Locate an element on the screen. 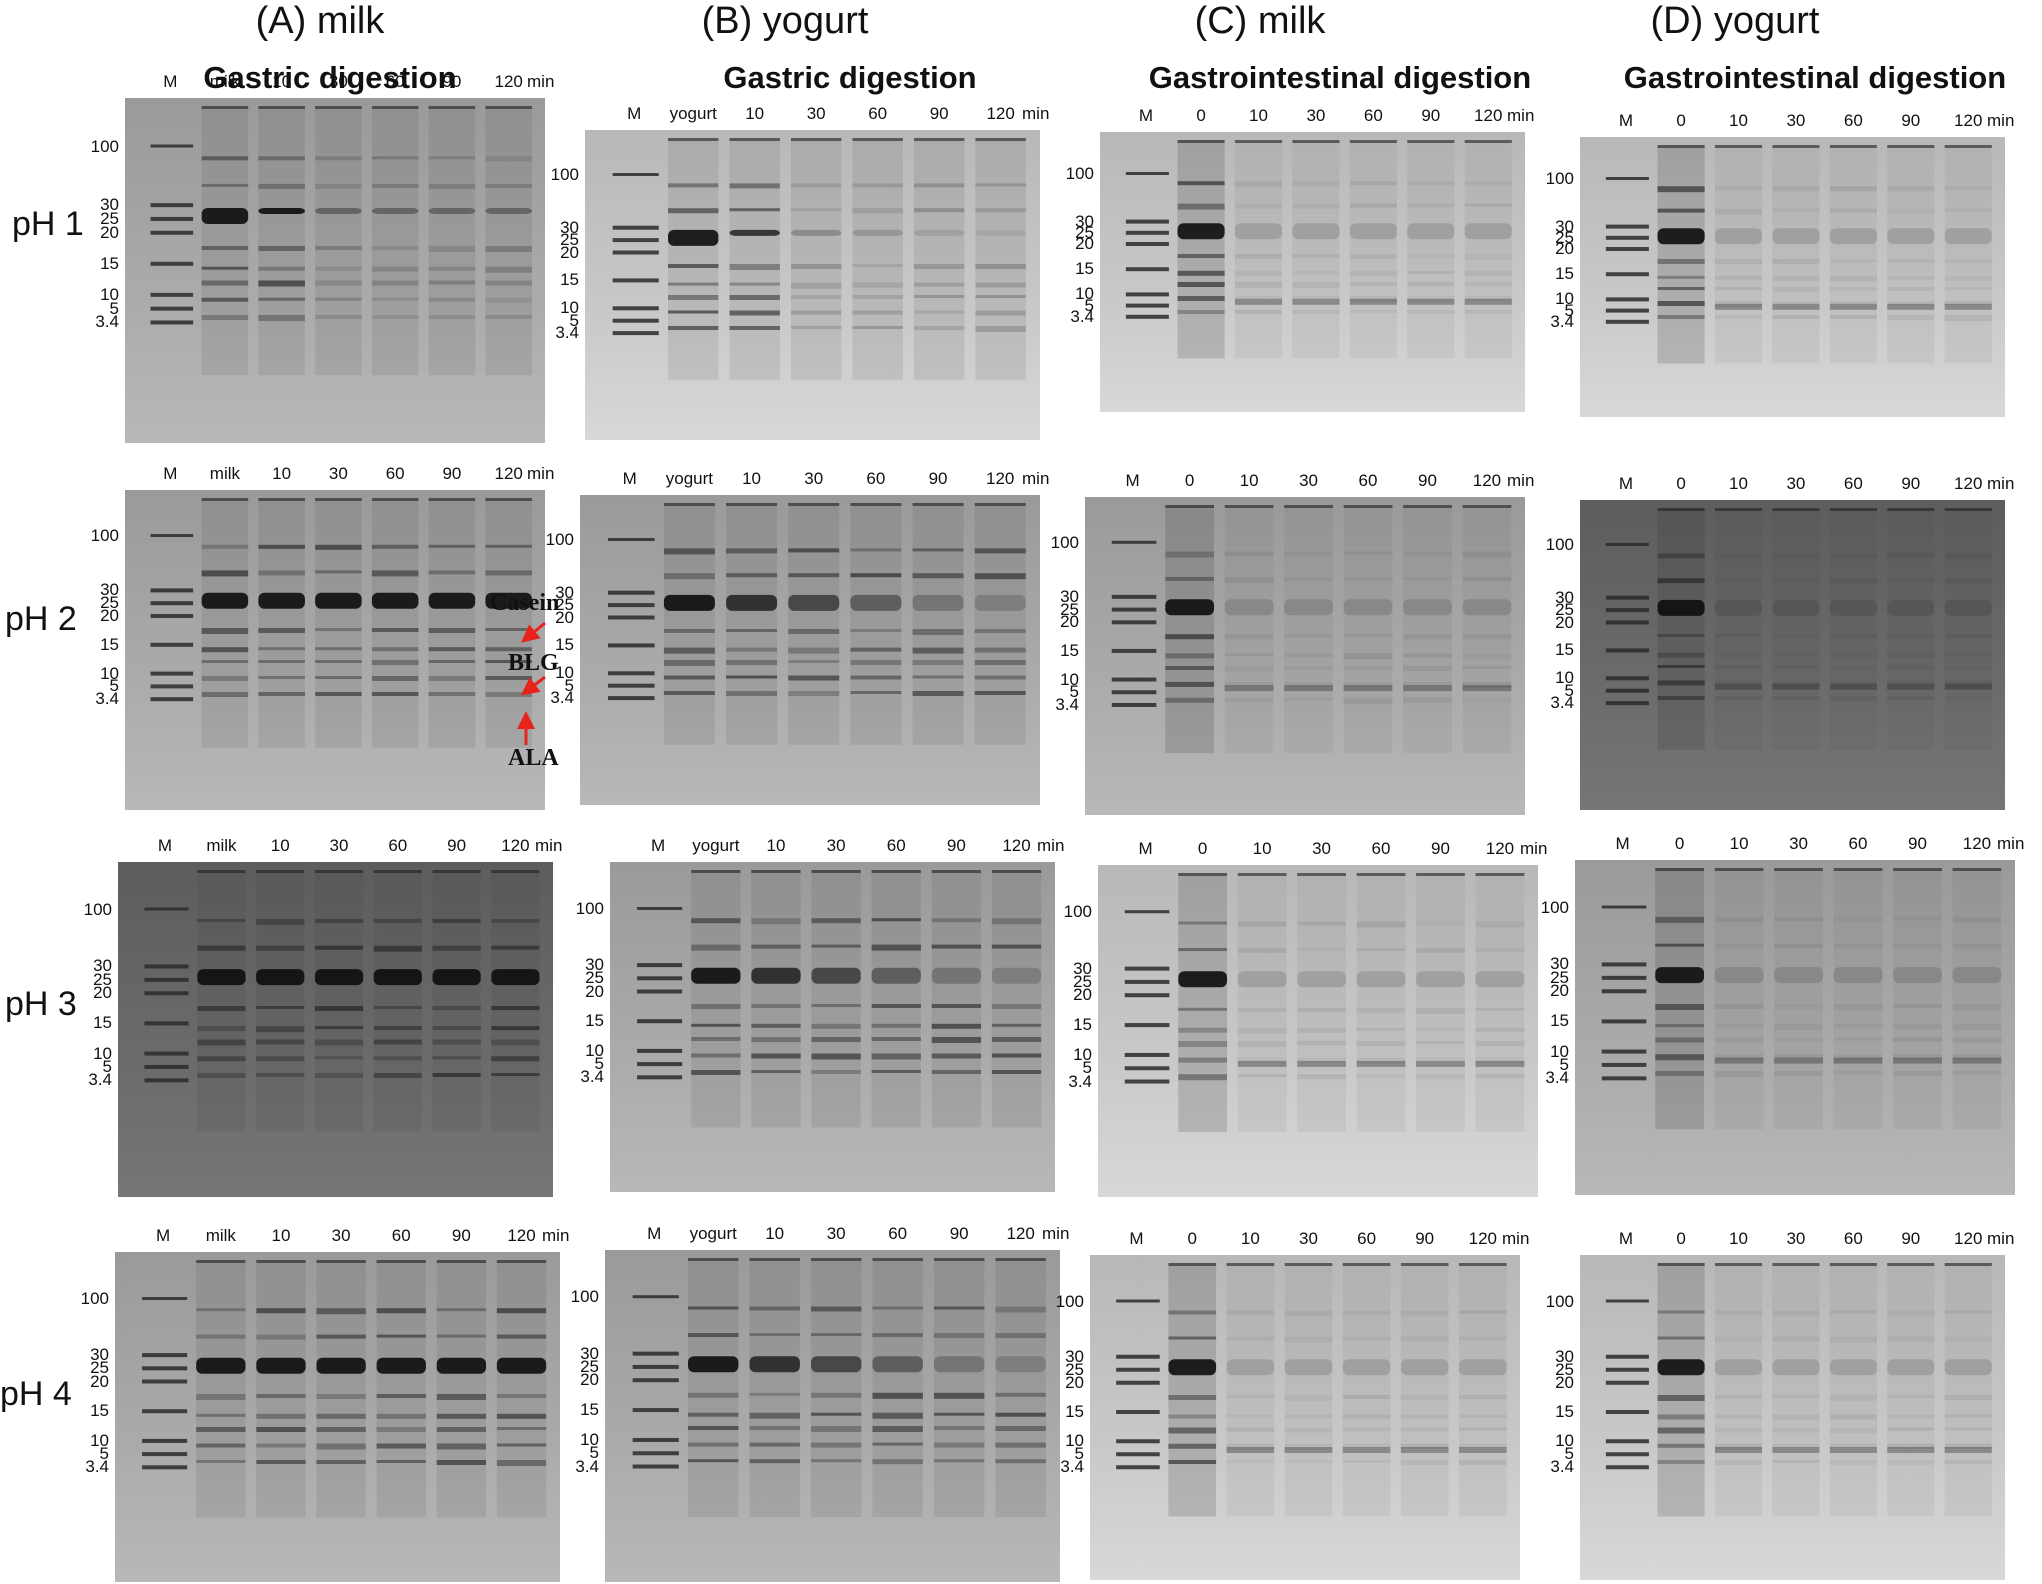 The image size is (2042, 1584). gel-bands is located at coordinates (1798, 254).